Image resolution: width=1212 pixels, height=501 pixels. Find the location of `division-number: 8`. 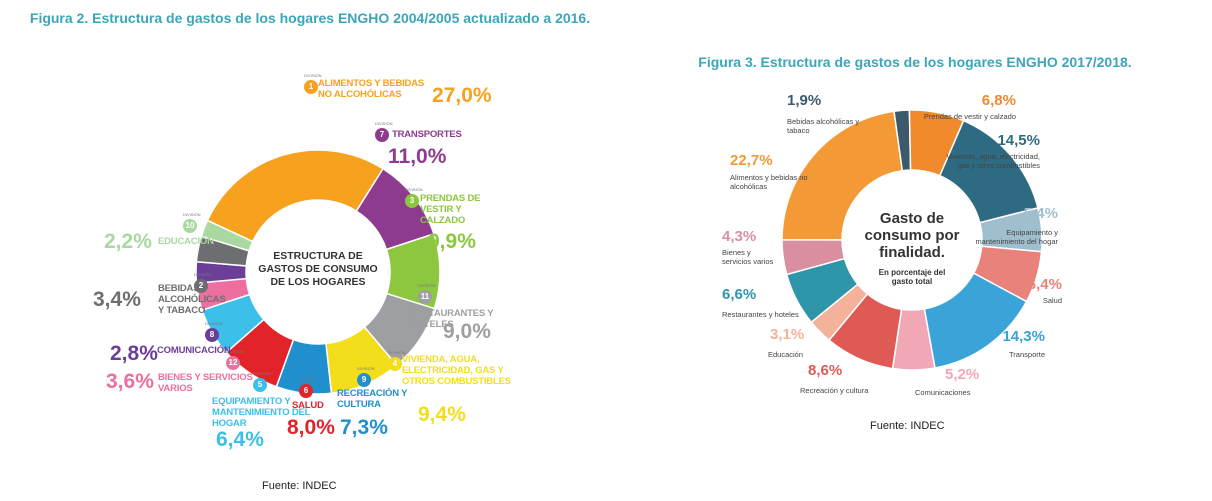

division-number: 8 is located at coordinates (212, 335).